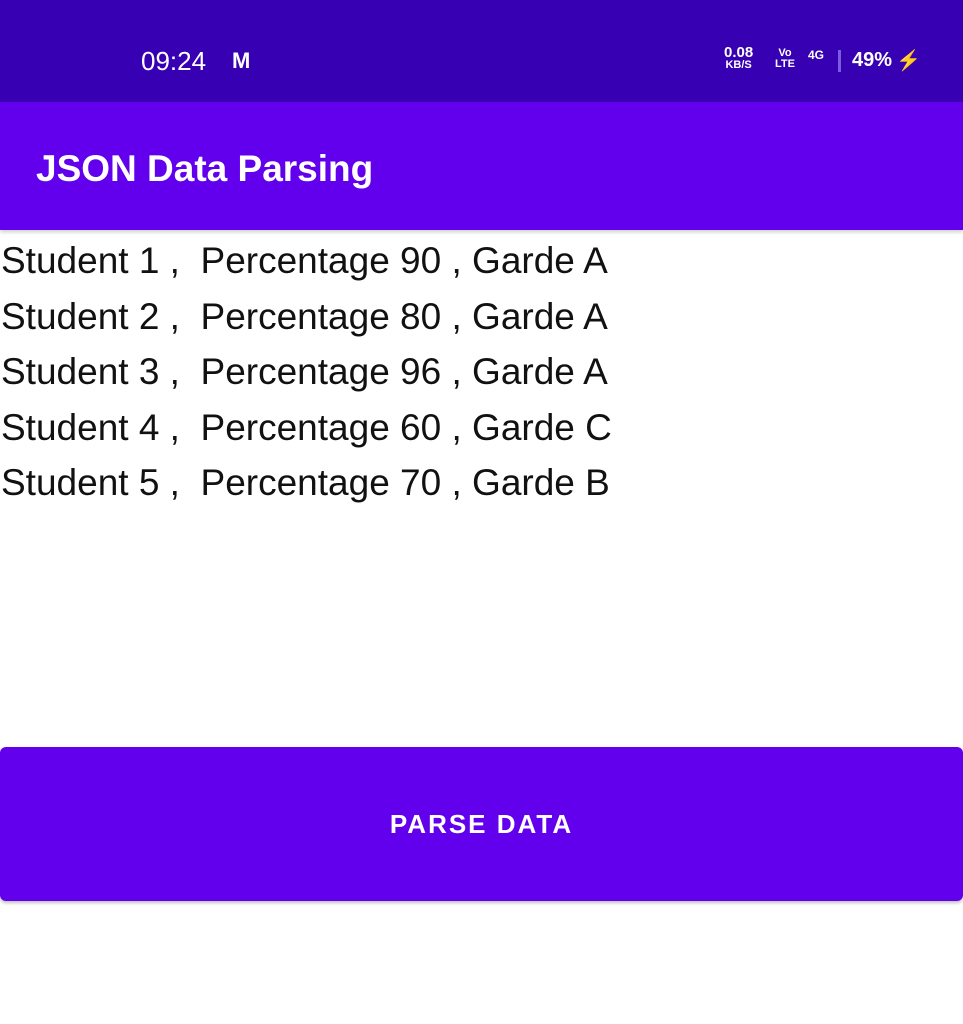 This screenshot has height=1024, width=963. What do you see at coordinates (816, 55) in the screenshot?
I see `network-type: 4G` at bounding box center [816, 55].